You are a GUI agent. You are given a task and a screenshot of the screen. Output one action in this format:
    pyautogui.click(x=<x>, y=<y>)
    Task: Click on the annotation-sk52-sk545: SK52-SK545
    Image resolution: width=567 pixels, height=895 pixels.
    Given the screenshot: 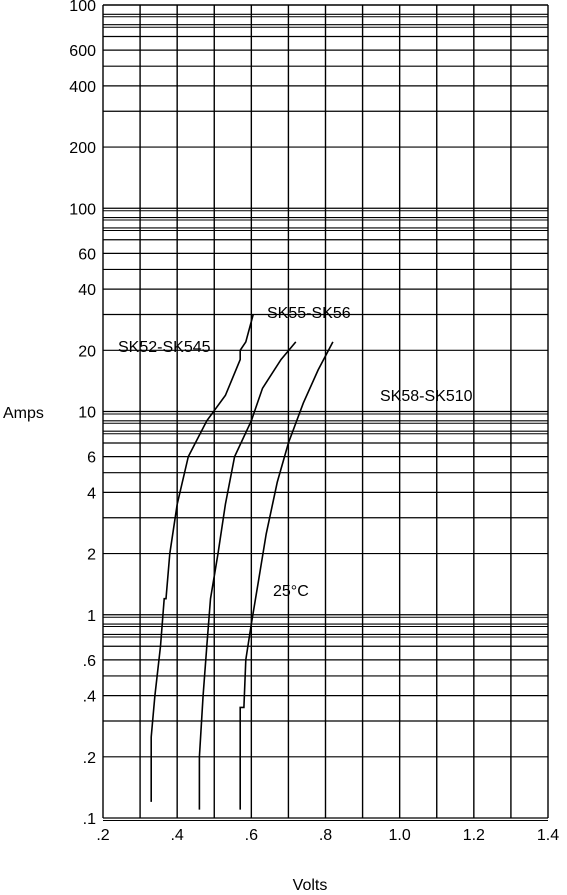 What is the action you would take?
    pyautogui.click(x=164, y=347)
    